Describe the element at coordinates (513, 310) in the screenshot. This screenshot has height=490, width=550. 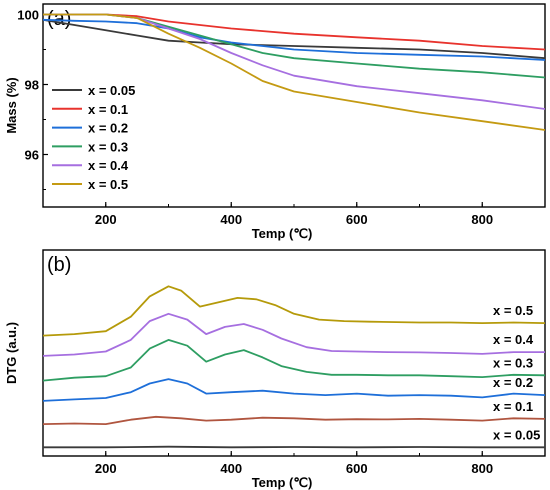
I see `series-label: x = 0.5` at that location.